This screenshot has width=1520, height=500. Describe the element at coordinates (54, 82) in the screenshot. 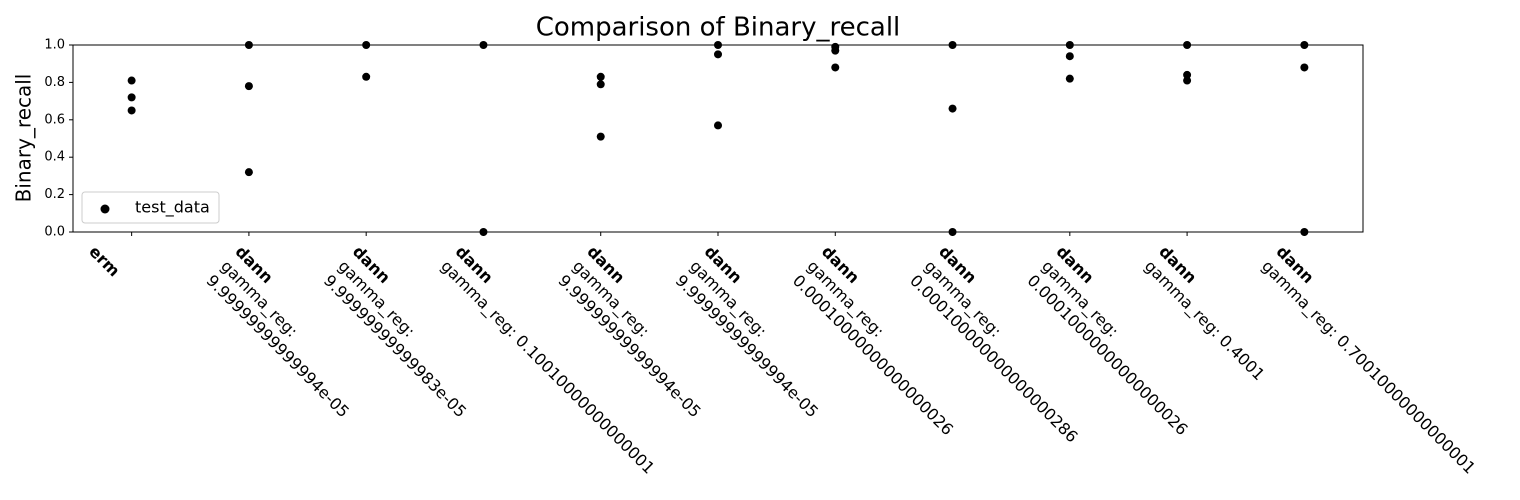

I see `y-tick-label: 0.8` at that location.